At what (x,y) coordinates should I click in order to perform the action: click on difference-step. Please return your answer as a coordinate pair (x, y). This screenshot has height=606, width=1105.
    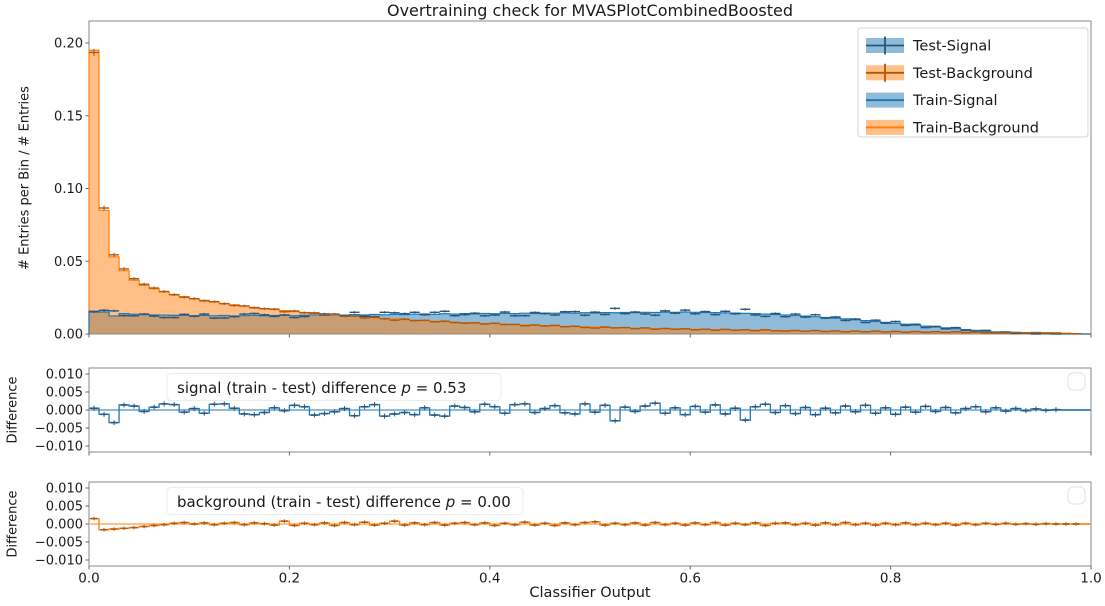
    Looking at the image, I should click on (590, 413).